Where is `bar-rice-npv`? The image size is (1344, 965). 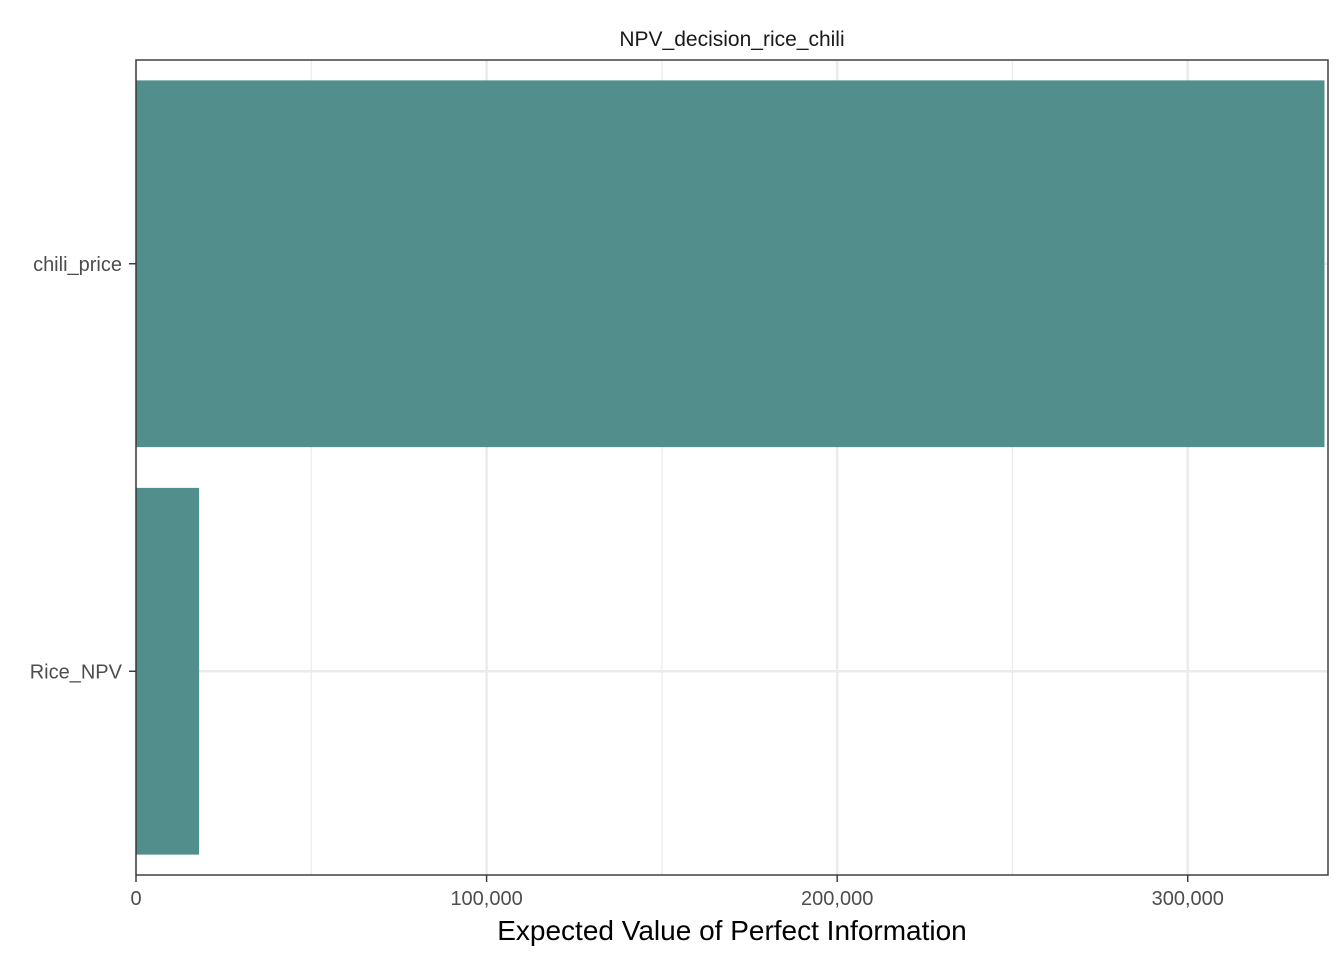
bar-rice-npv is located at coordinates (168, 671).